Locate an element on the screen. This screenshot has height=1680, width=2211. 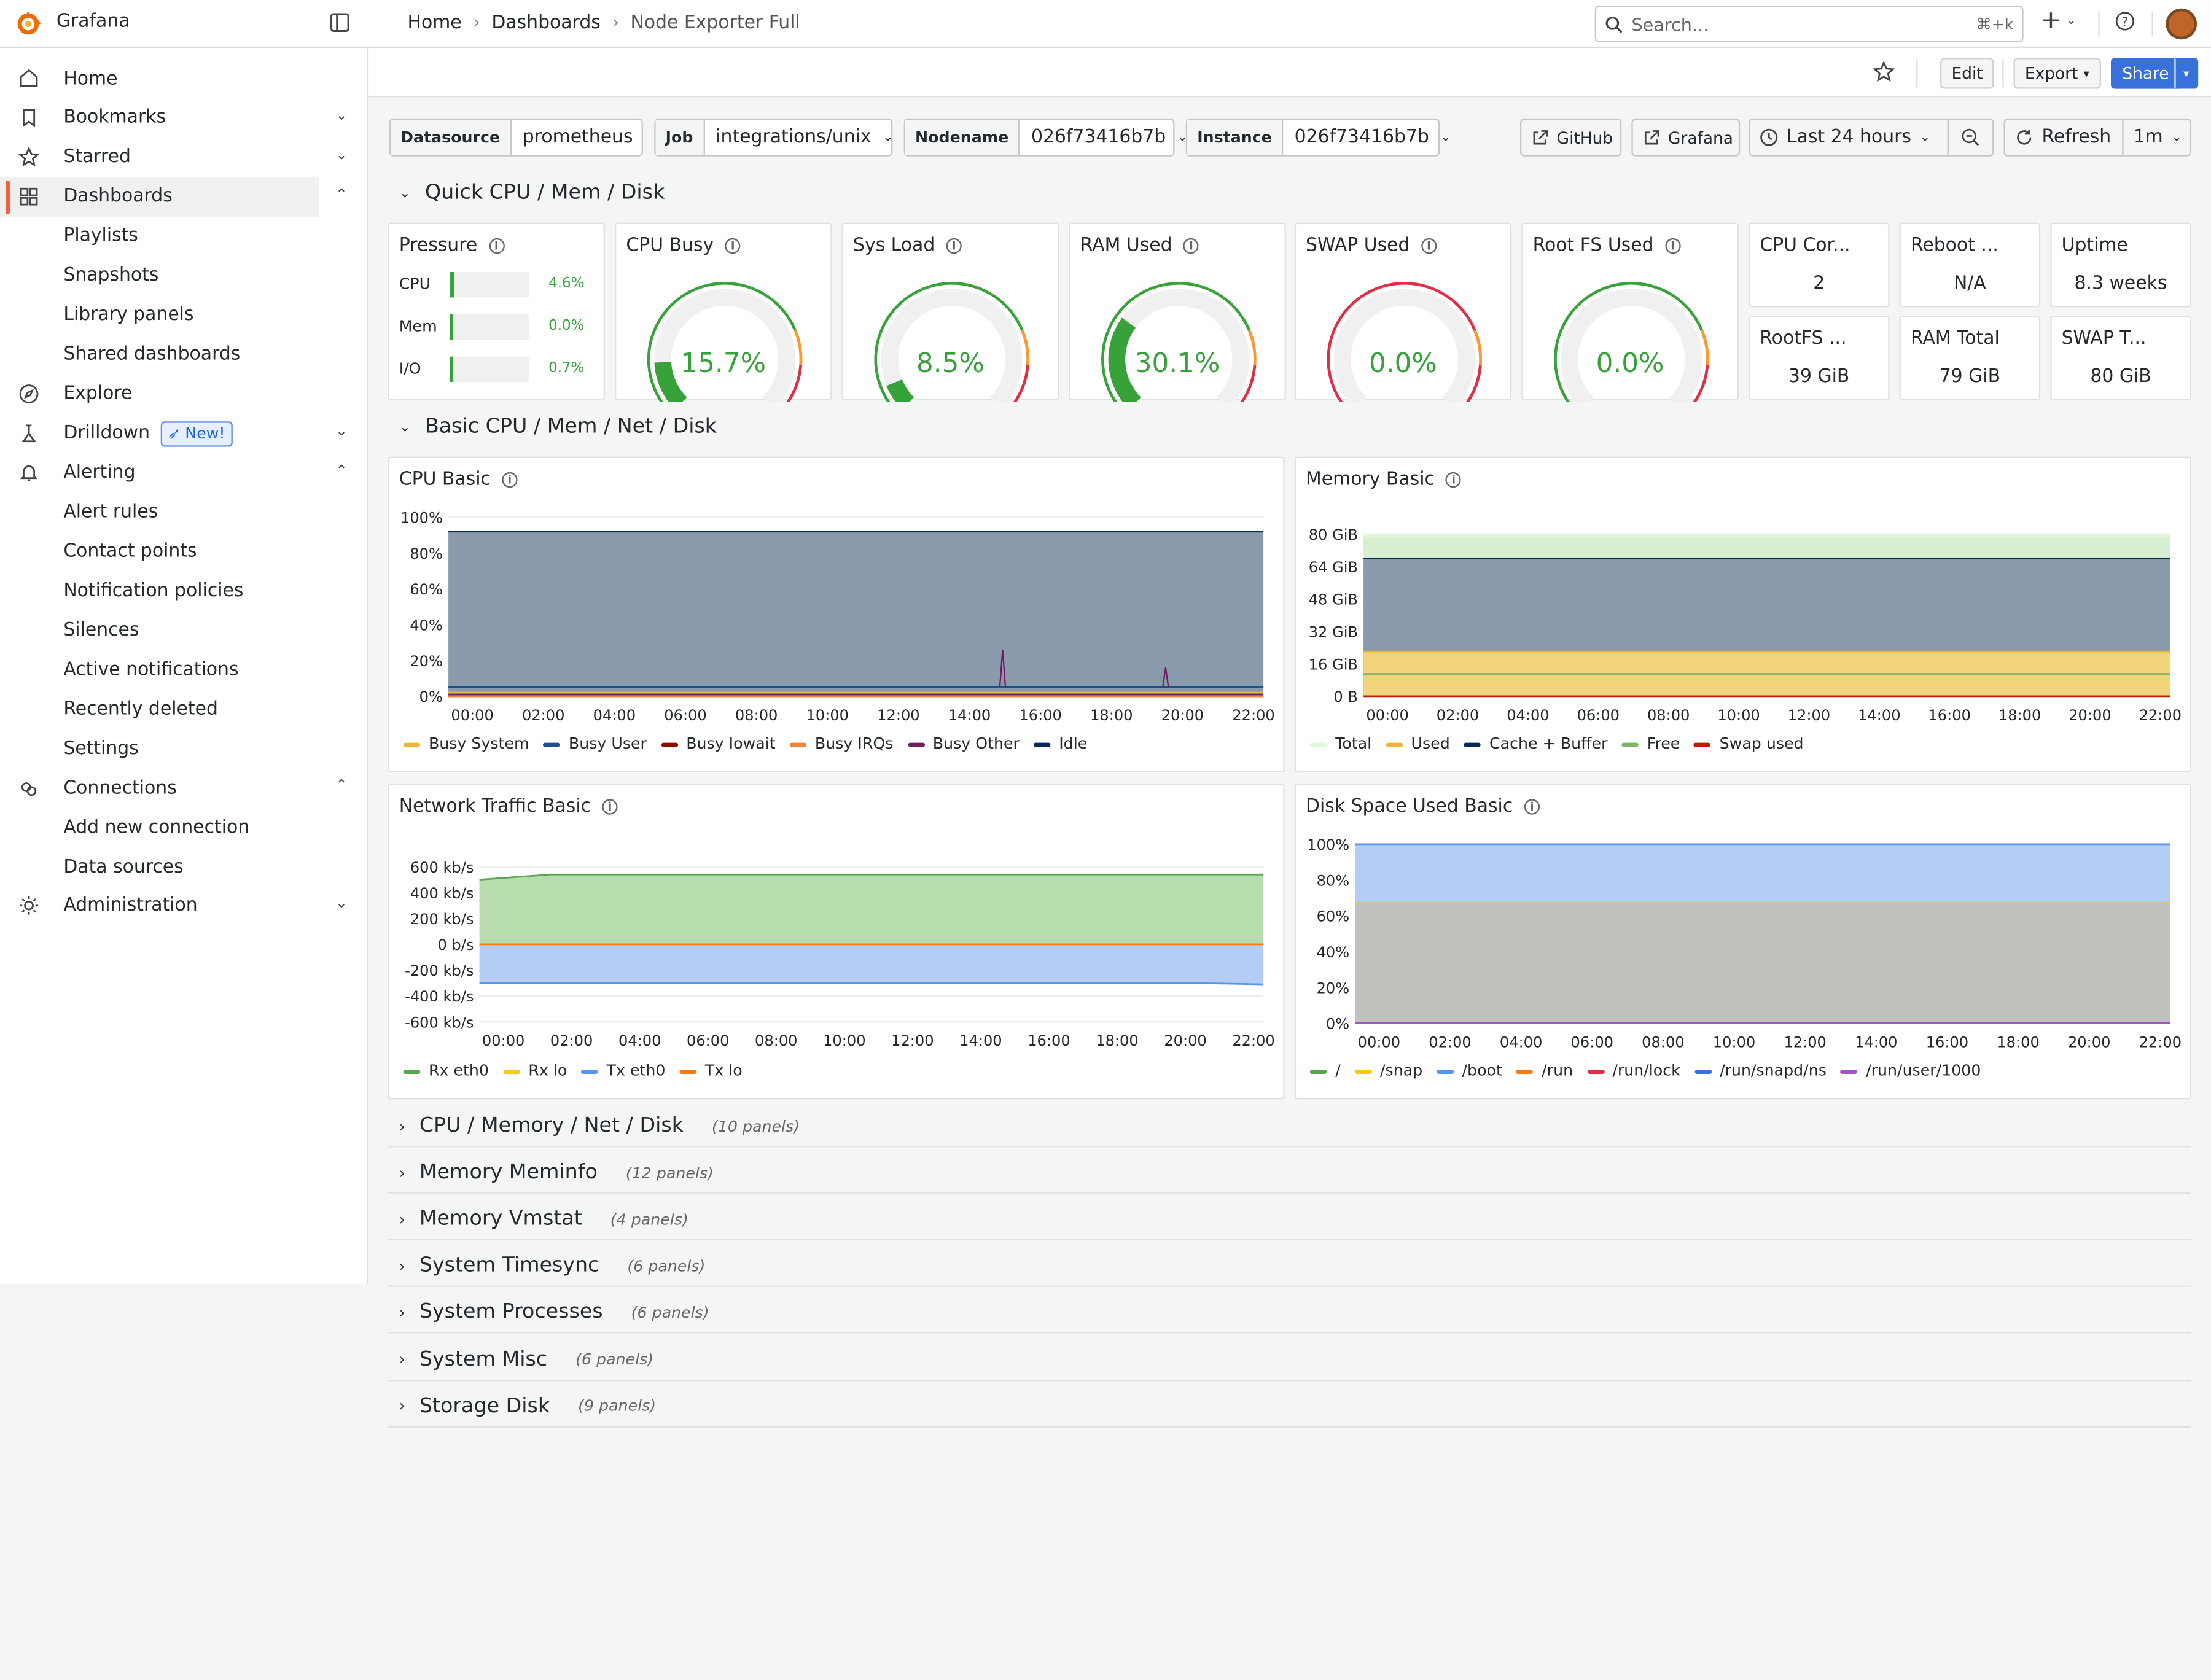
sidebar-item-active-notifications: Active notifications is located at coordinates (178, 670).